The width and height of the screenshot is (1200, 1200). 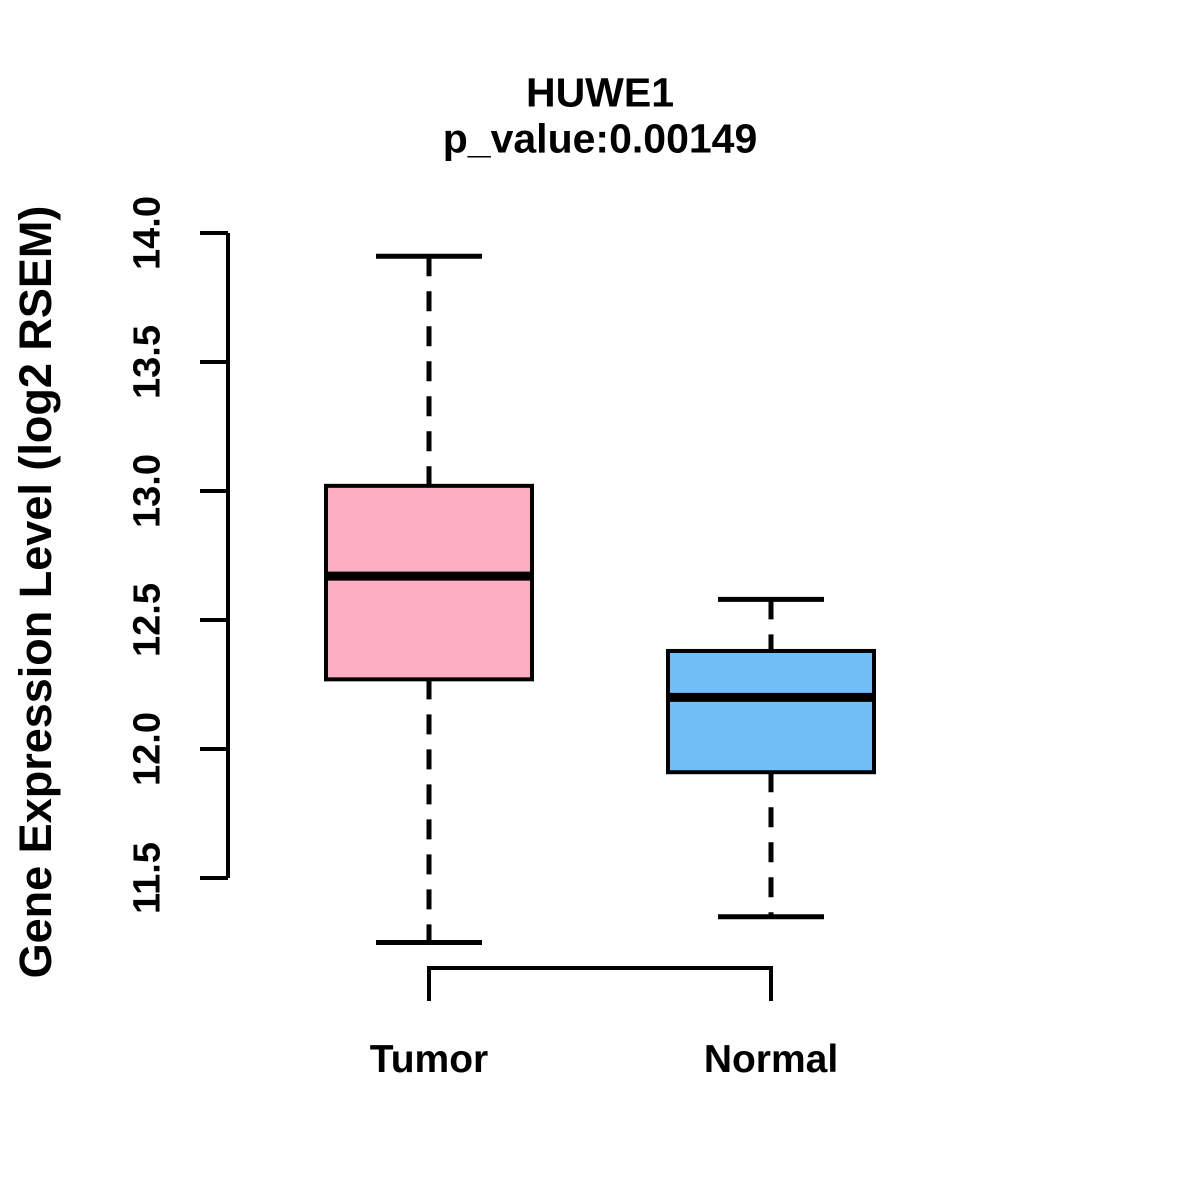 What do you see at coordinates (429, 582) in the screenshot?
I see `tumor-iqr-box` at bounding box center [429, 582].